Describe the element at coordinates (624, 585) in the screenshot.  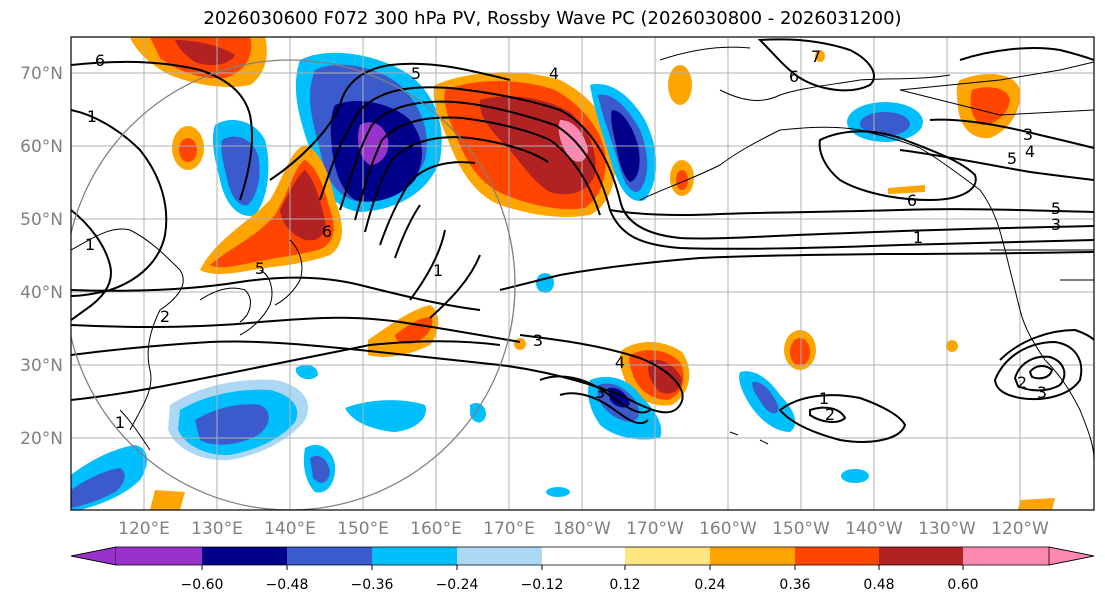
I see `colorbar-tick: 0.12` at that location.